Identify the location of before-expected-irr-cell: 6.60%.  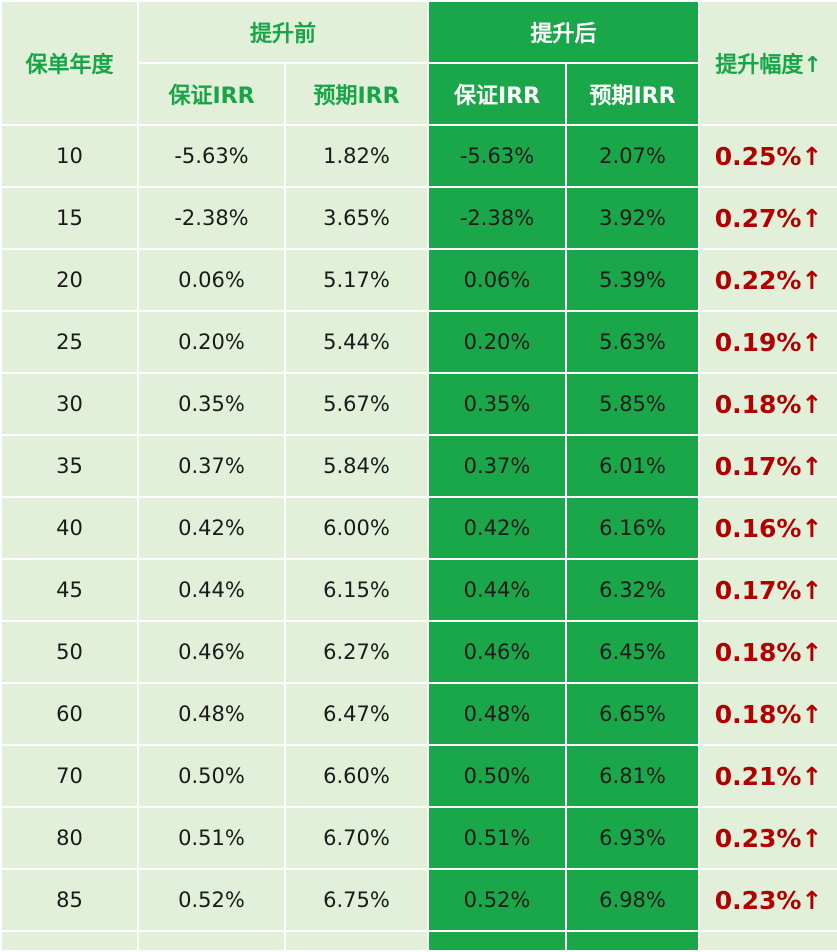
(356, 776).